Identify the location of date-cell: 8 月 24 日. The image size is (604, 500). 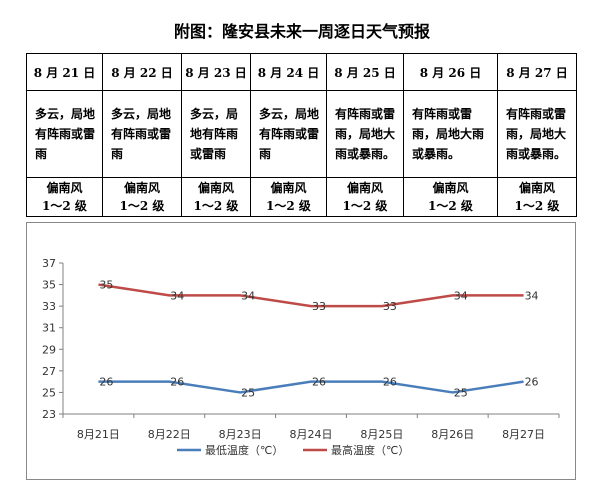
(288, 72).